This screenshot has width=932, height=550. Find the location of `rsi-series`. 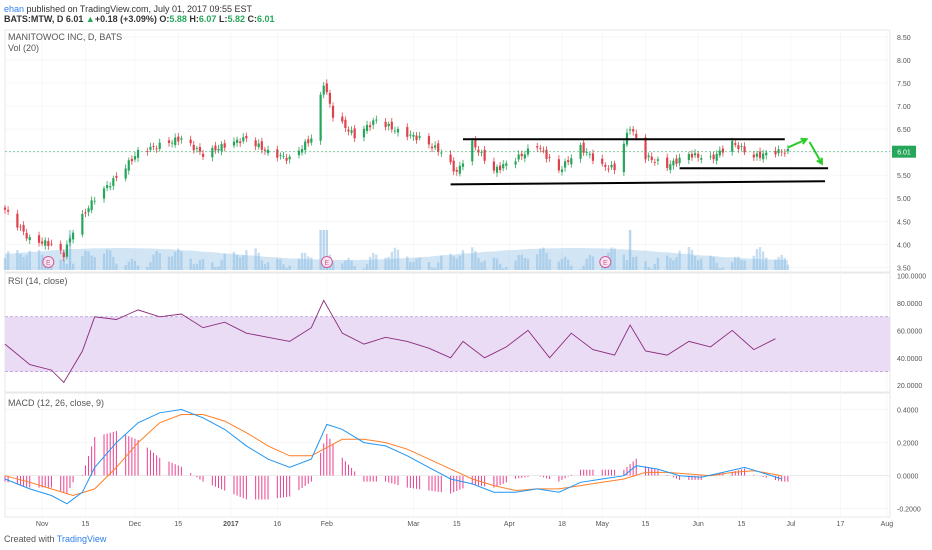

rsi-series is located at coordinates (447, 341).